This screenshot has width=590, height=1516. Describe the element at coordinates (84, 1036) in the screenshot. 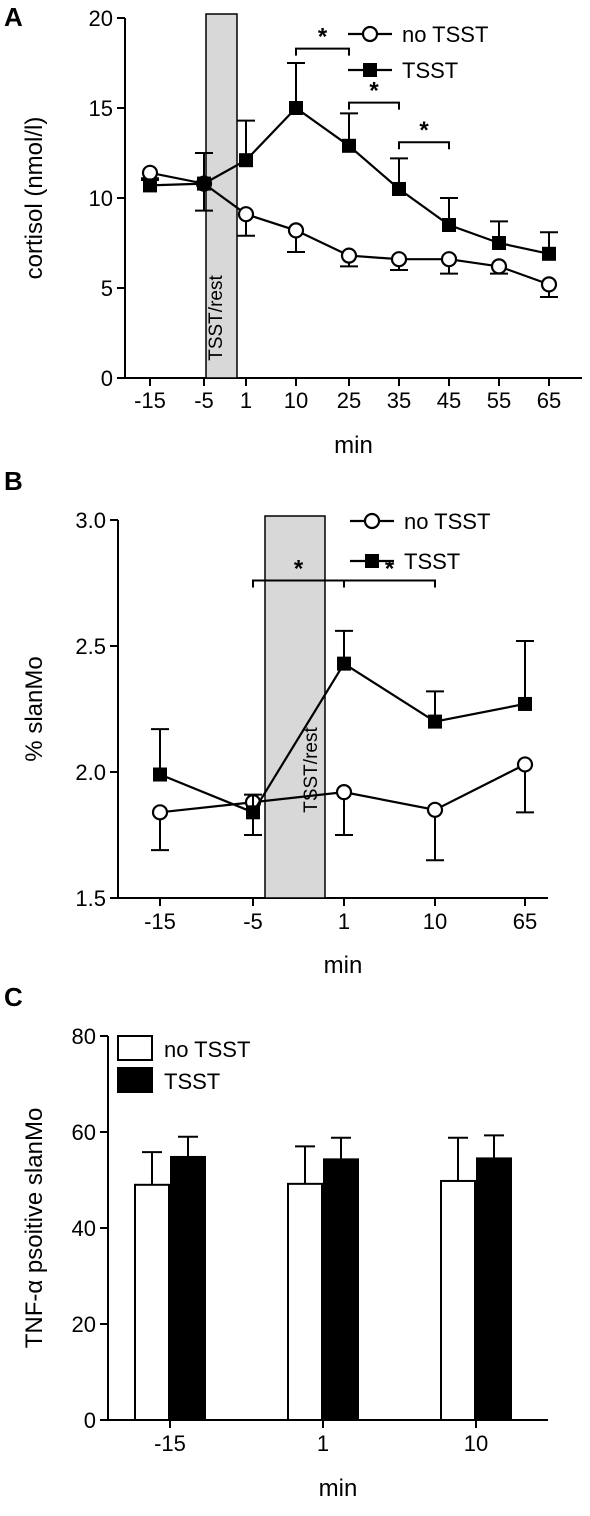

I see `y-tick-label: 80` at that location.